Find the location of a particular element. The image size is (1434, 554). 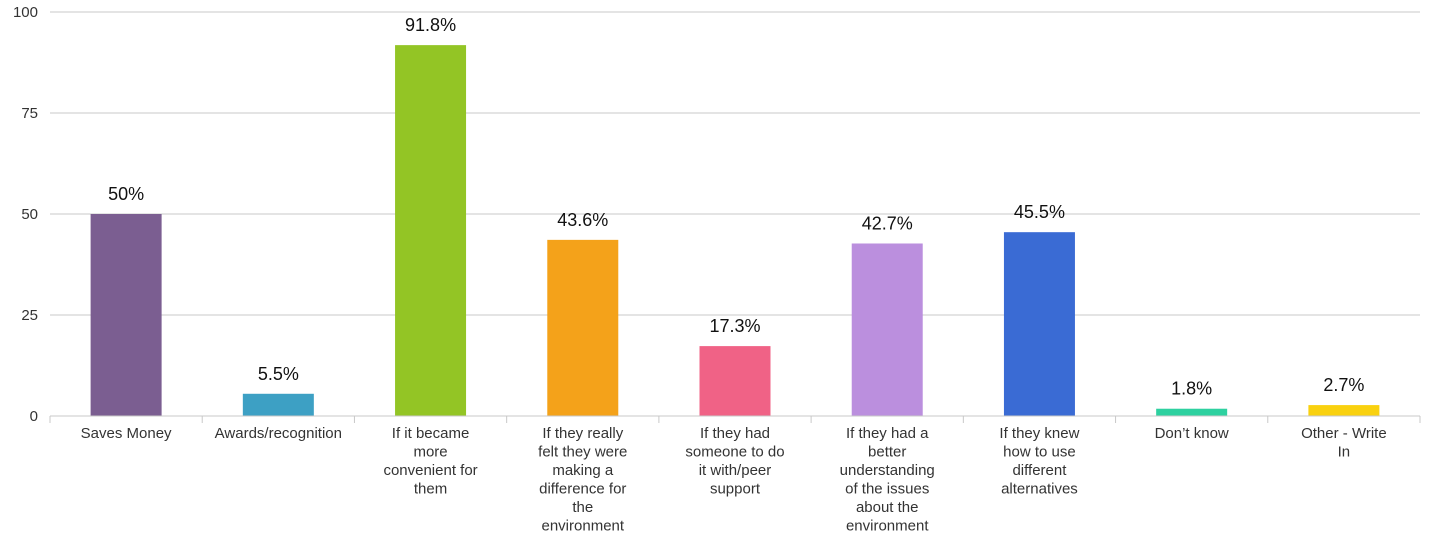

x-tick-label-line: In is located at coordinates (1344, 452).